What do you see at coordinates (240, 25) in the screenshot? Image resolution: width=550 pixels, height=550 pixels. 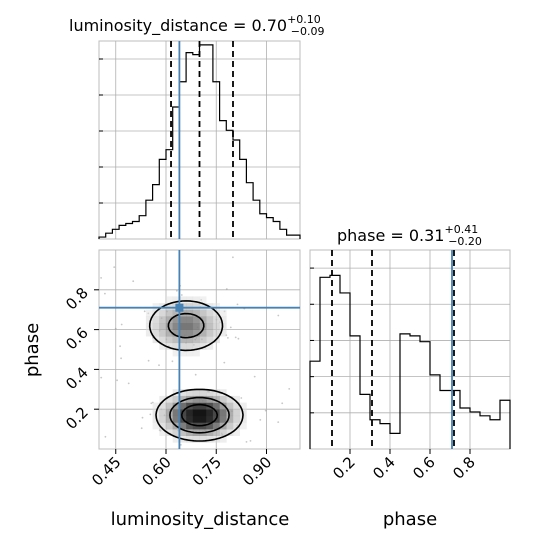 I see `ld-title-eq: =` at bounding box center [240, 25].